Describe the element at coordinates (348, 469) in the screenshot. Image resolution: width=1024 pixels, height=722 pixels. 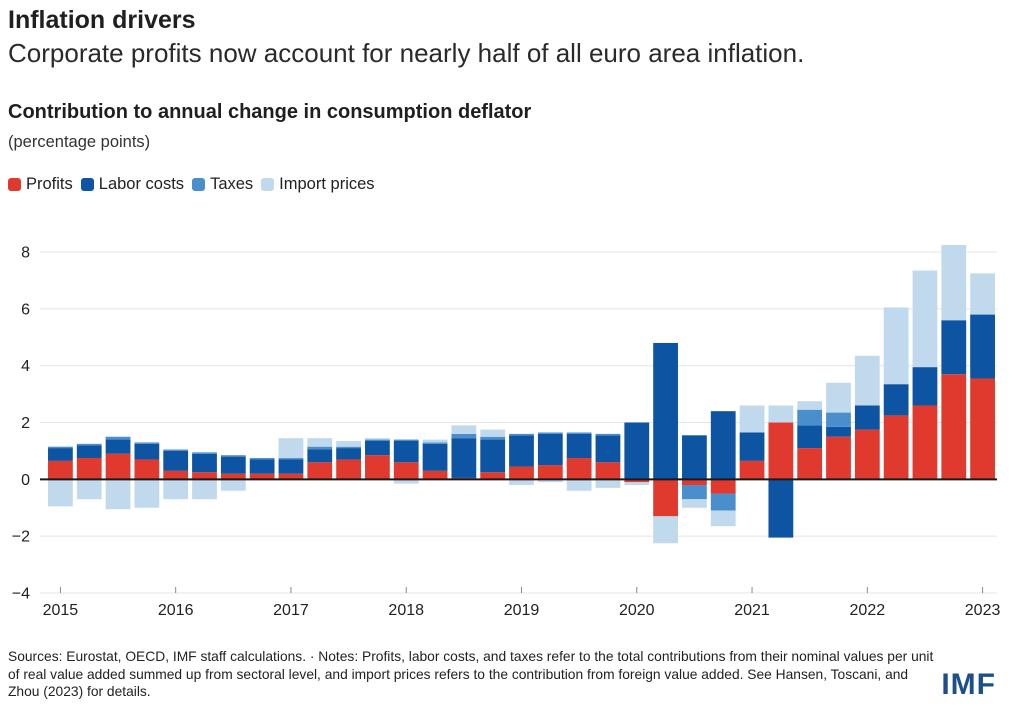
I see `bar-profits-2017q3` at that location.